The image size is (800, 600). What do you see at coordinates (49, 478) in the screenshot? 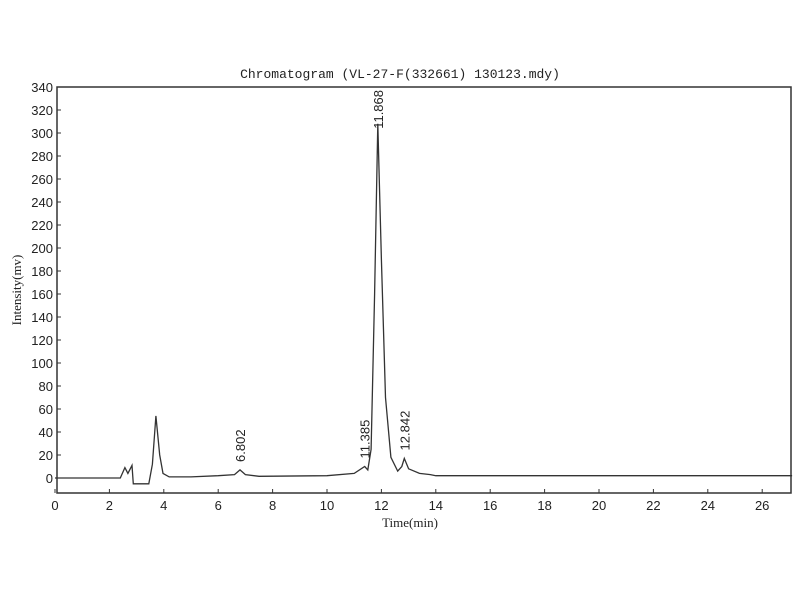
I see `y-tick-label: 0` at bounding box center [49, 478].